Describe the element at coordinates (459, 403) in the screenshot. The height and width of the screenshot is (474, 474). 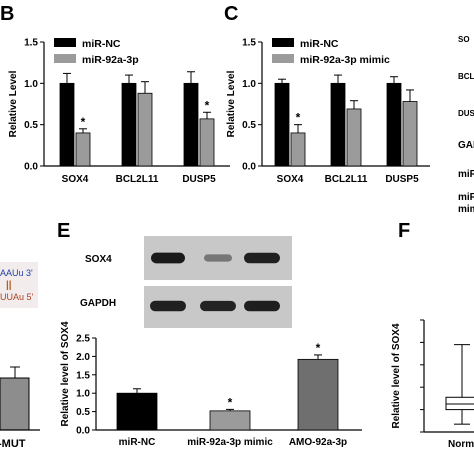
I see `chart-f-box` at that location.